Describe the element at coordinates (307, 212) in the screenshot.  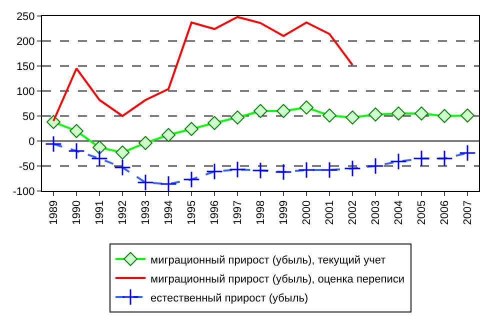
I see `x-tick-label: 2000` at that location.